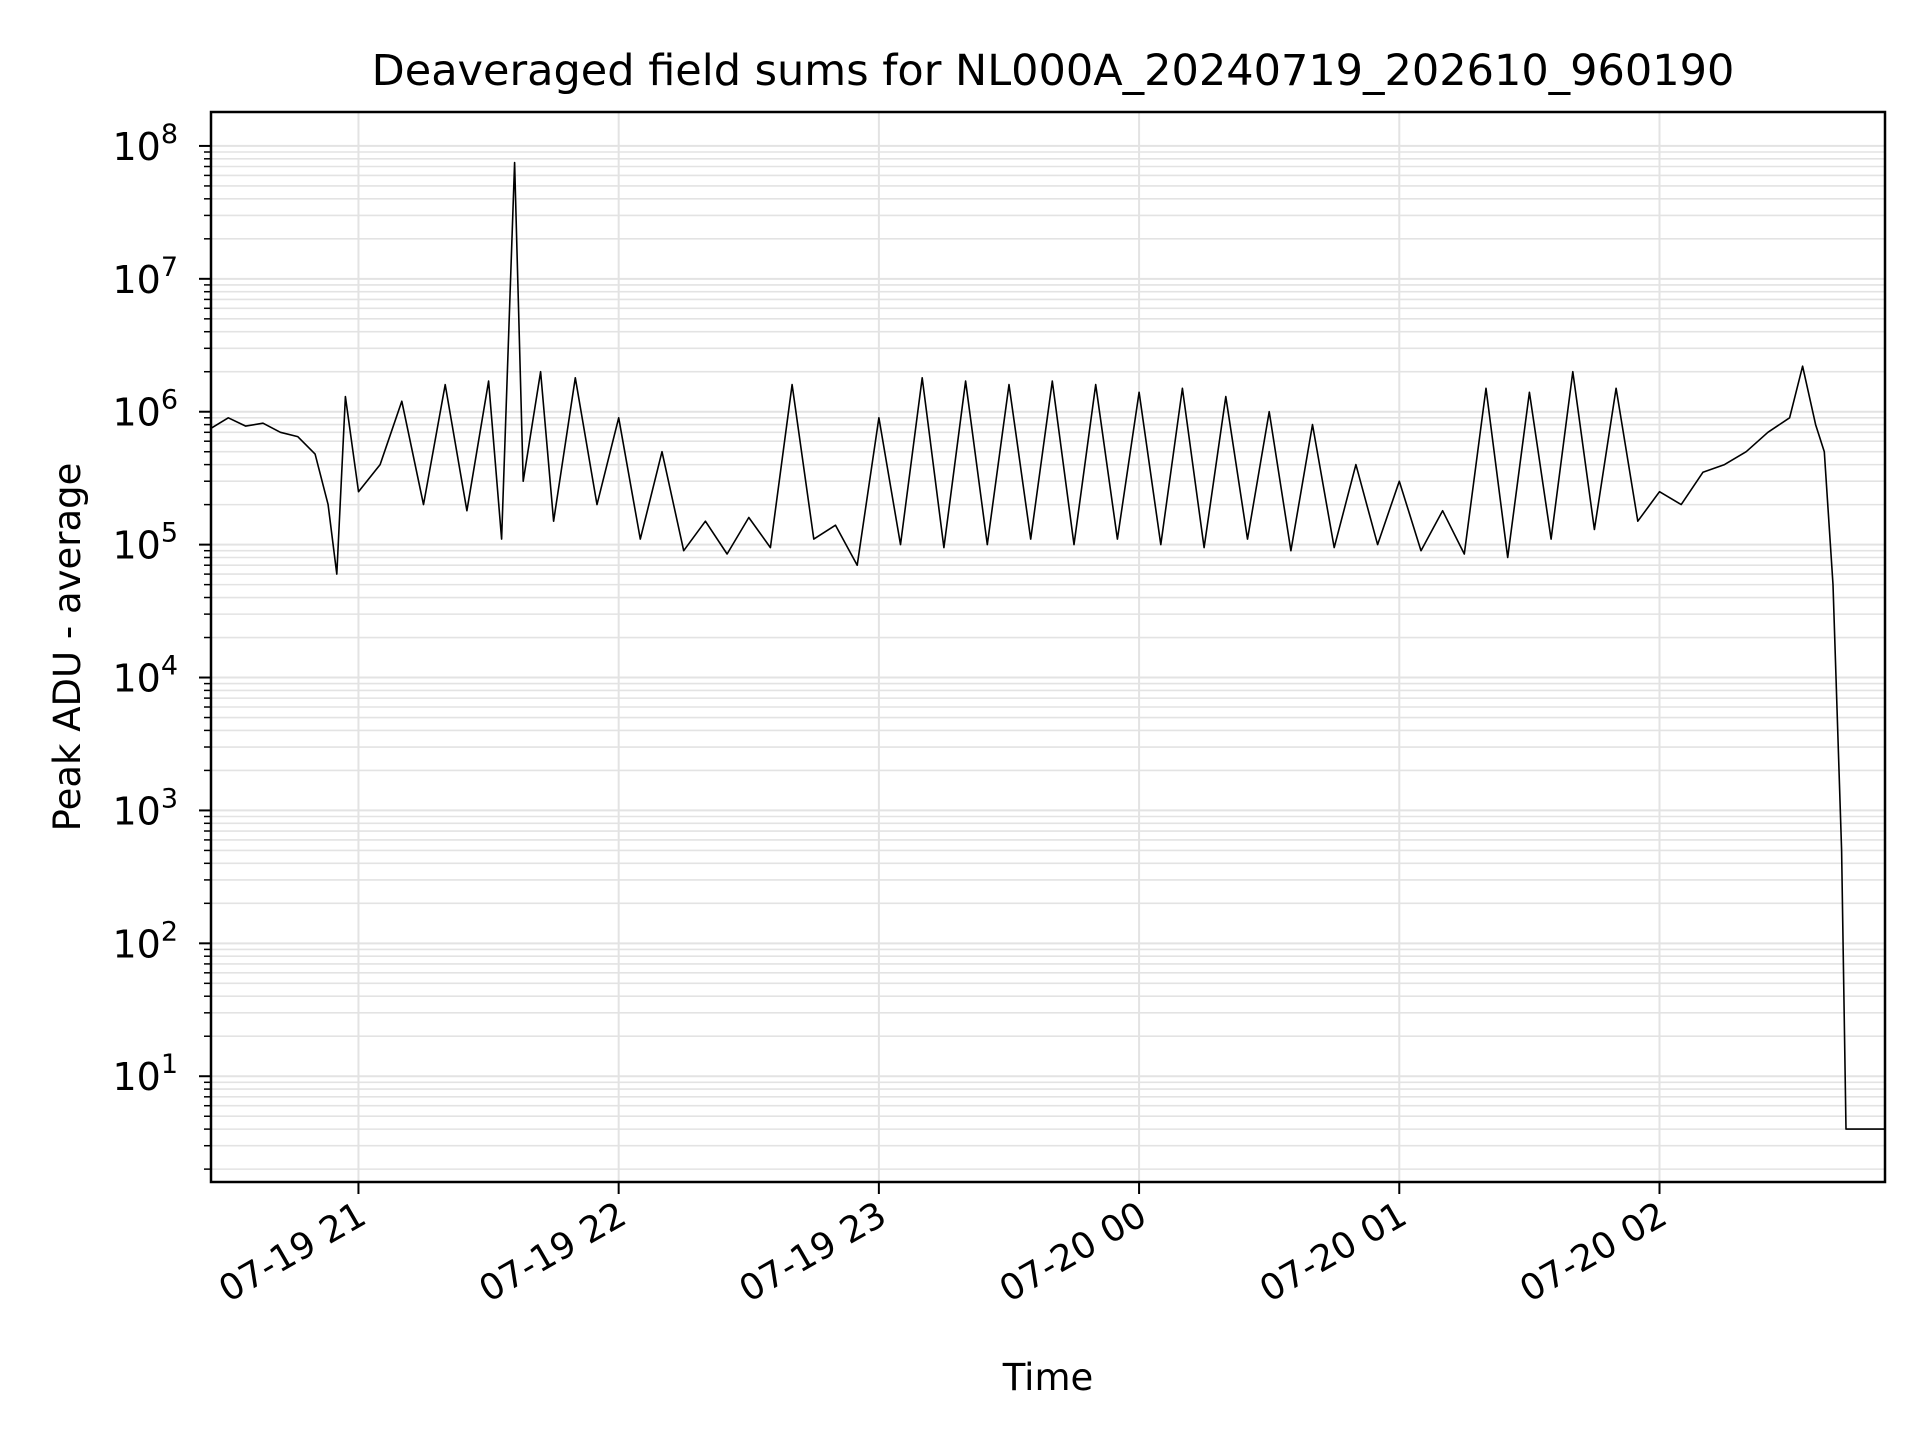  What do you see at coordinates (145, 410) in the screenshot?
I see `y-tick-label: 106` at bounding box center [145, 410].